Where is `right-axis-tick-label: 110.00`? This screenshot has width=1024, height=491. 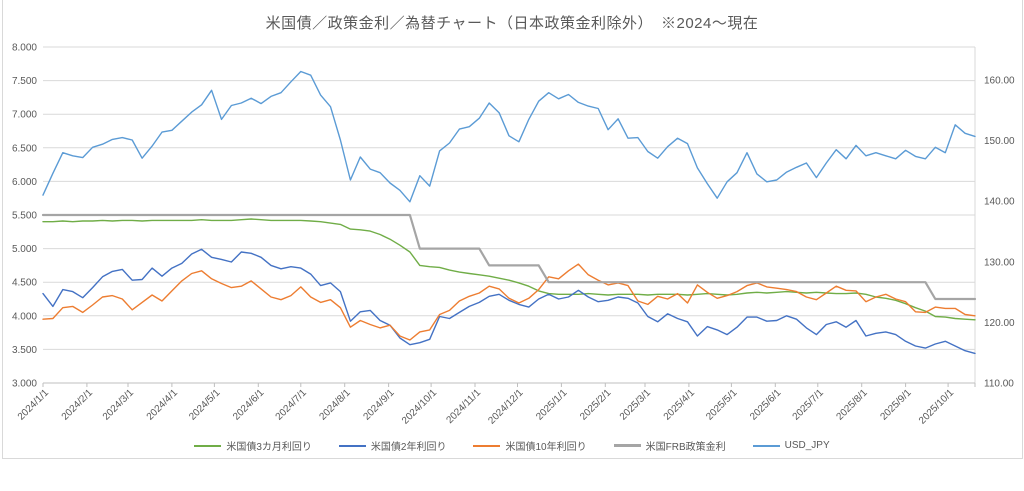 right-axis-tick-label: 110.00 is located at coordinates (999, 384).